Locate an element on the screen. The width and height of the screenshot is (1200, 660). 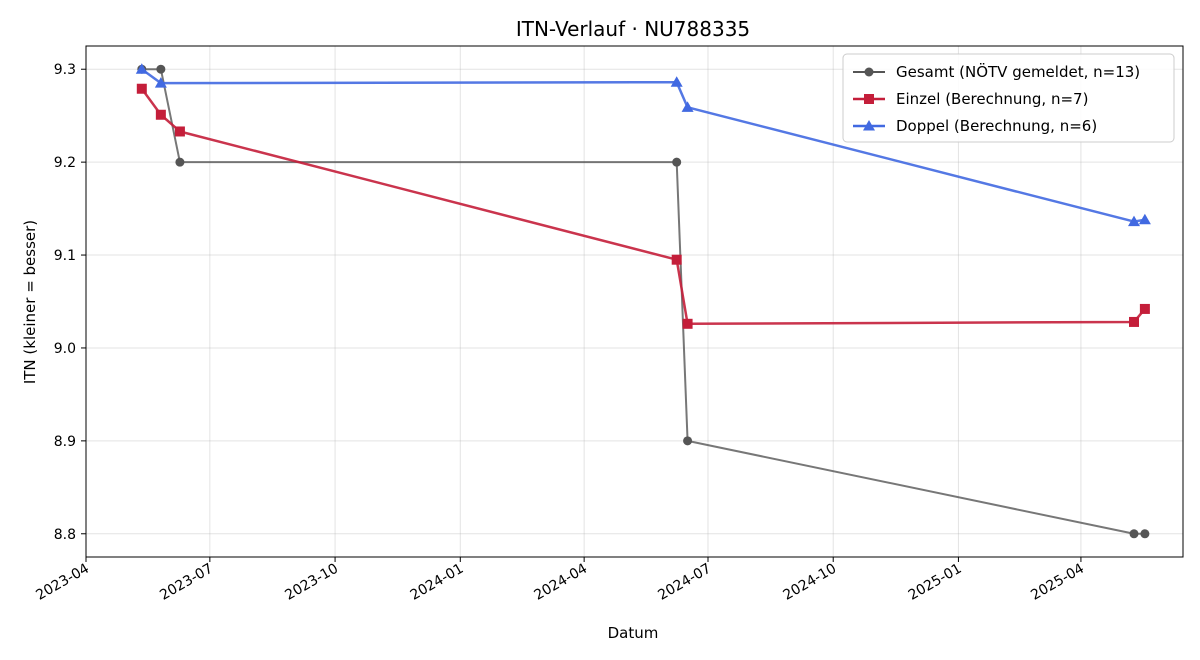
x-tick-label: 2024-07 is located at coordinates (684, 582).